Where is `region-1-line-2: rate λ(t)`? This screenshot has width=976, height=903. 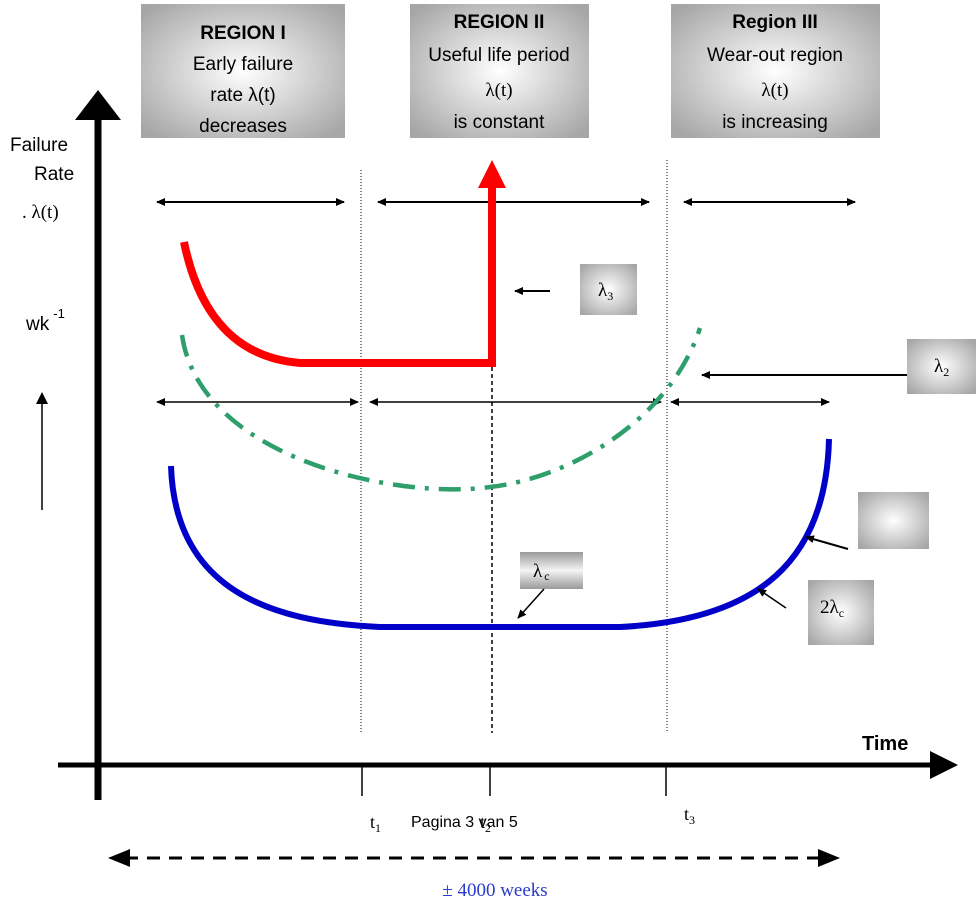 region-1-line-2: rate λ(t) is located at coordinates (242, 95).